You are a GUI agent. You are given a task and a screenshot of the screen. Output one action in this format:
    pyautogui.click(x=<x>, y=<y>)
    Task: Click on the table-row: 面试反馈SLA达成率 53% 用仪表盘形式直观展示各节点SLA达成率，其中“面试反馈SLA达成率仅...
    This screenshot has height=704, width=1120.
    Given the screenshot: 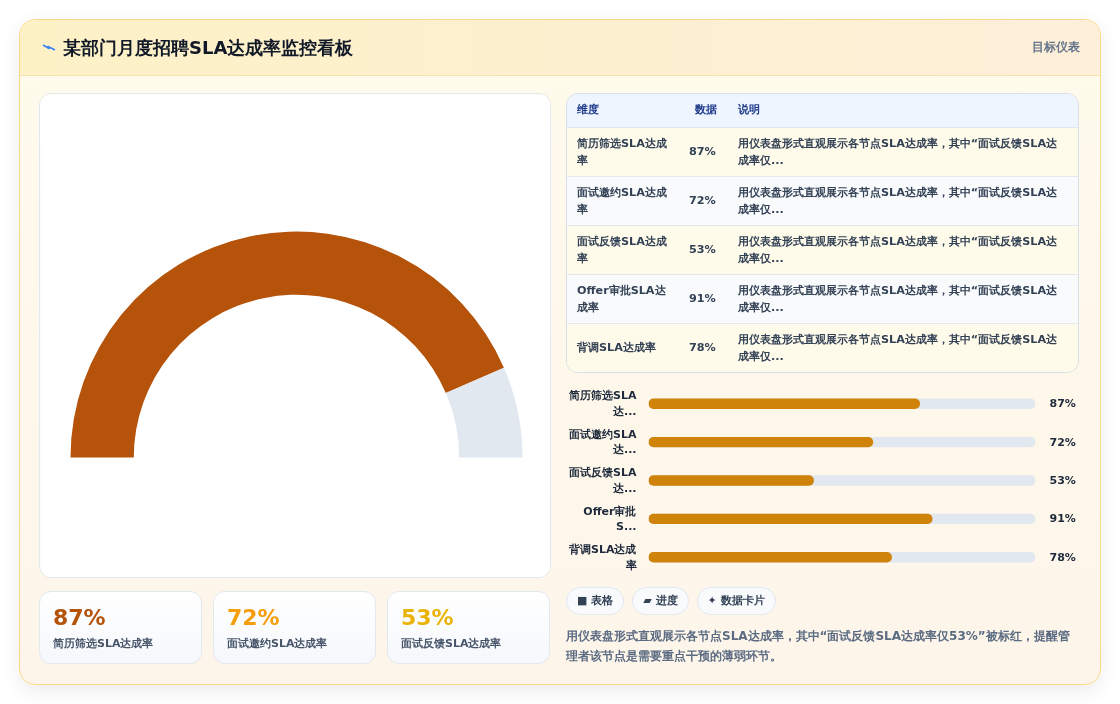 What is the action you would take?
    pyautogui.click(x=822, y=249)
    